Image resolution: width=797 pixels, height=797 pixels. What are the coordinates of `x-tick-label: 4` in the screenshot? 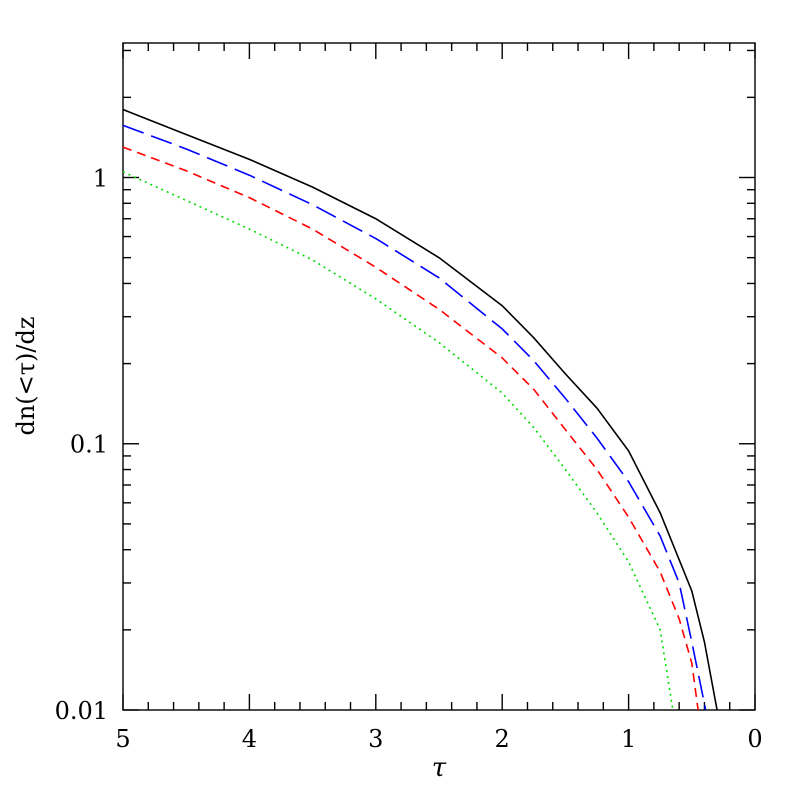 It's located at (249, 739).